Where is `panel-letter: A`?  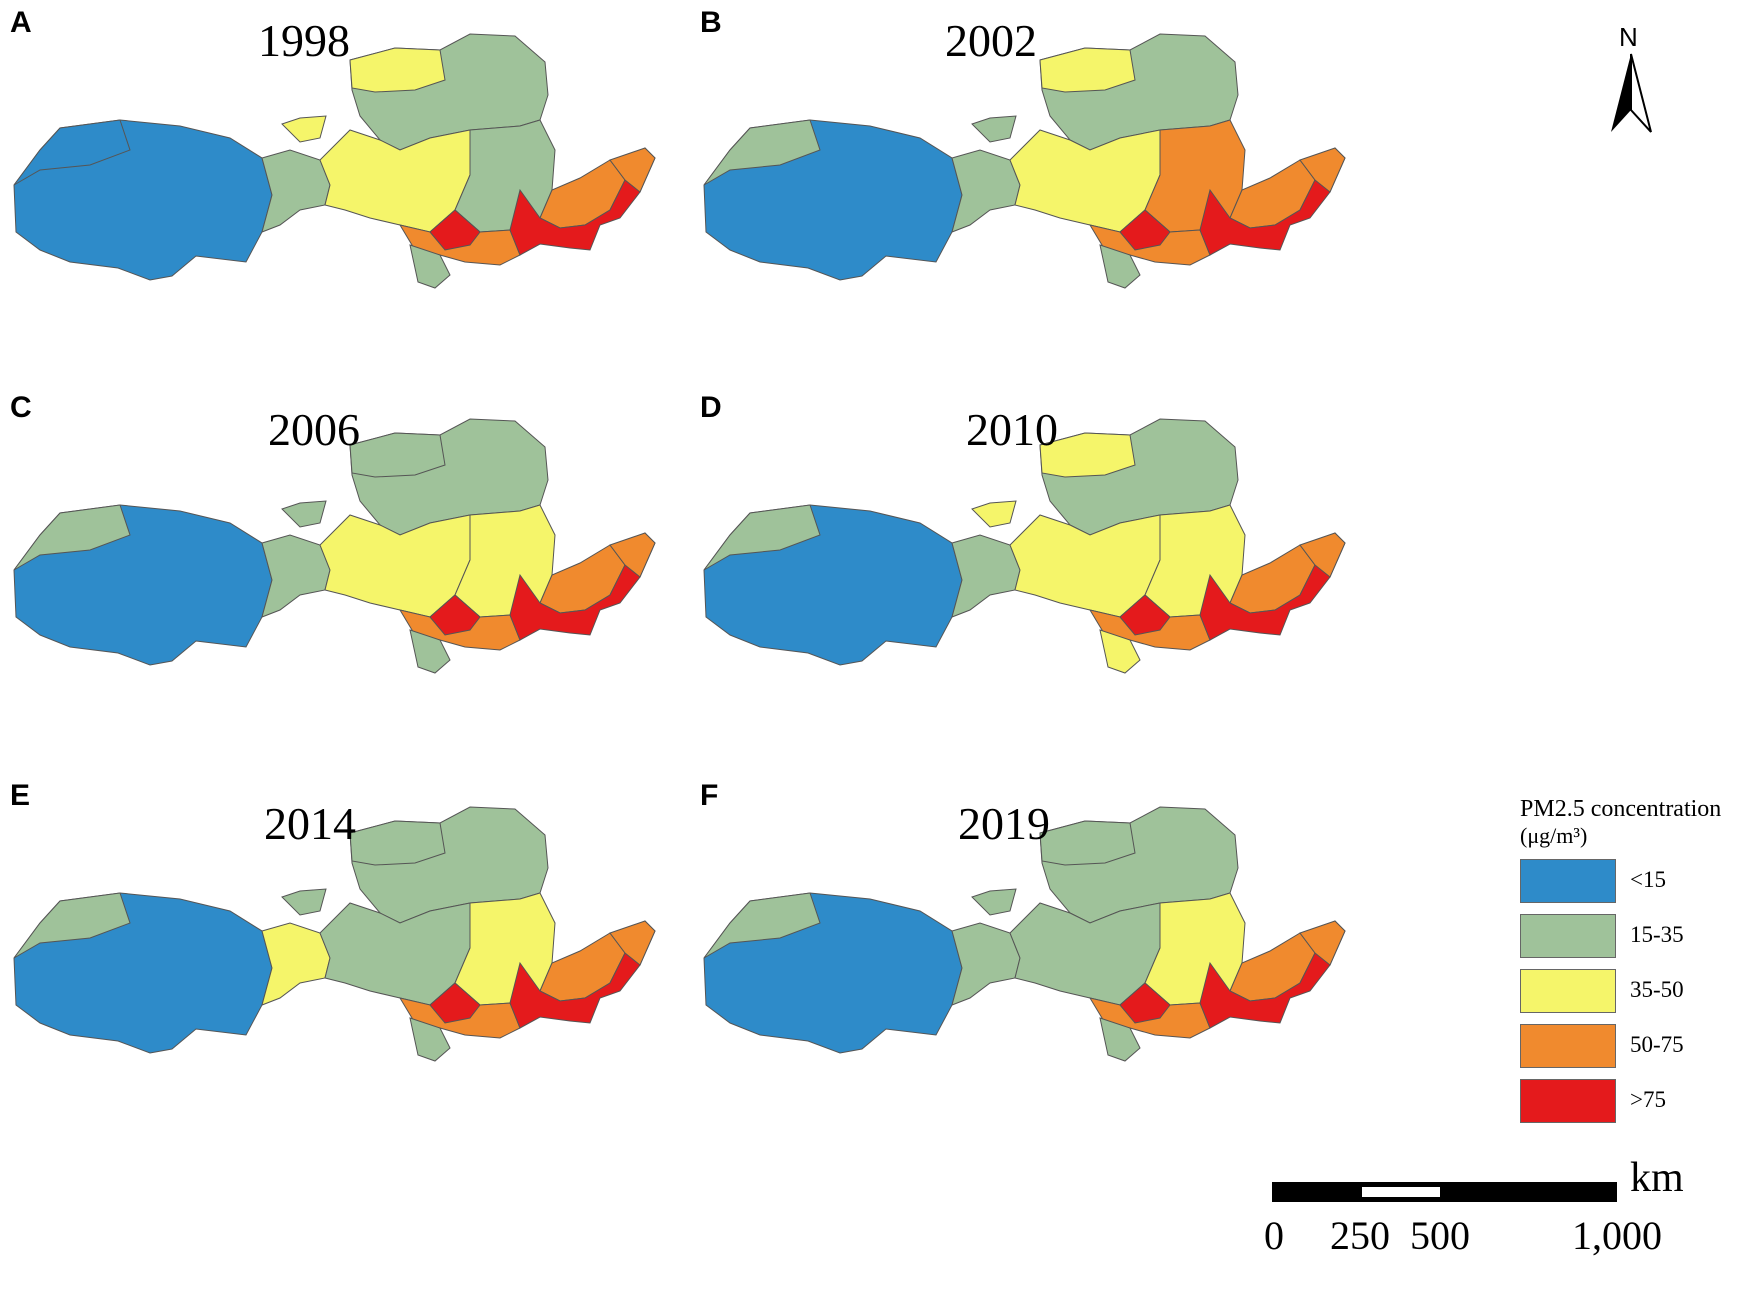 panel-letter: A is located at coordinates (21, 22).